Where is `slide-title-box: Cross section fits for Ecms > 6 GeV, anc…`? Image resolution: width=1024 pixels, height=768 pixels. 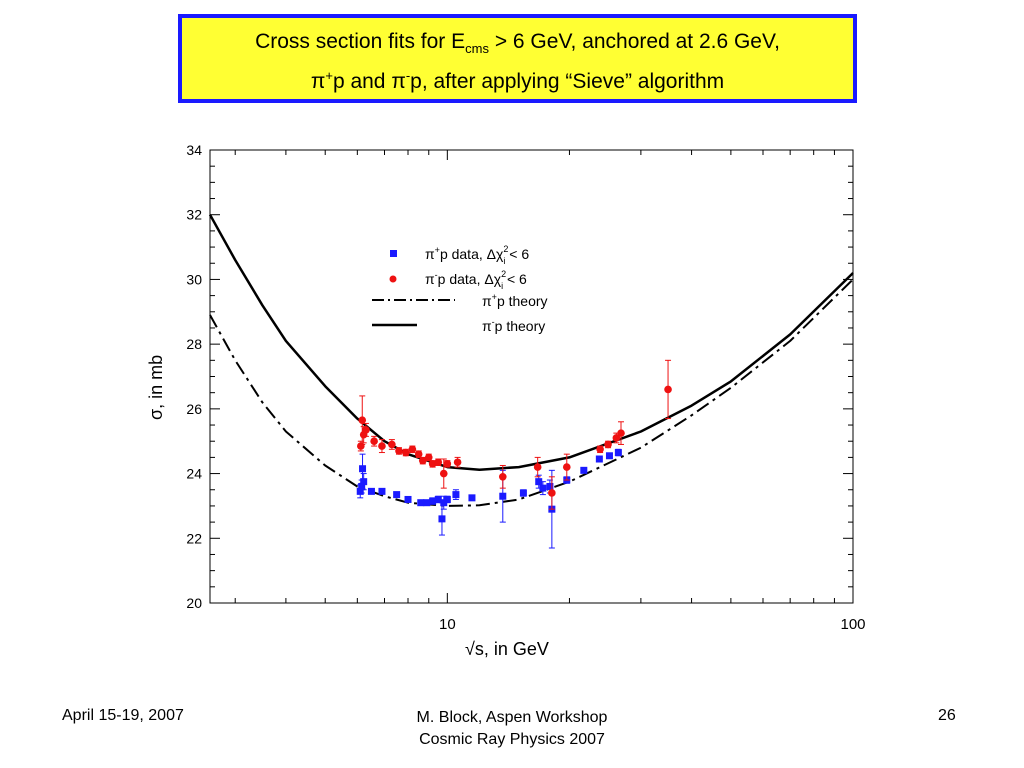
slide-title-box: Cross section fits for Ecms > 6 GeV, anc… is located at coordinates (517, 58).